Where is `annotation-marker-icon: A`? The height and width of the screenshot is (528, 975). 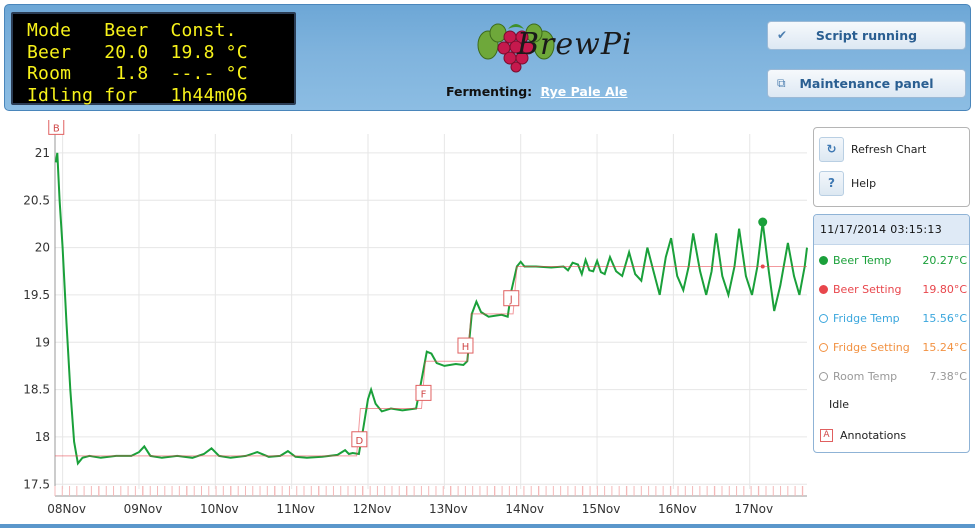
annotation-marker-icon: A is located at coordinates (826, 435).